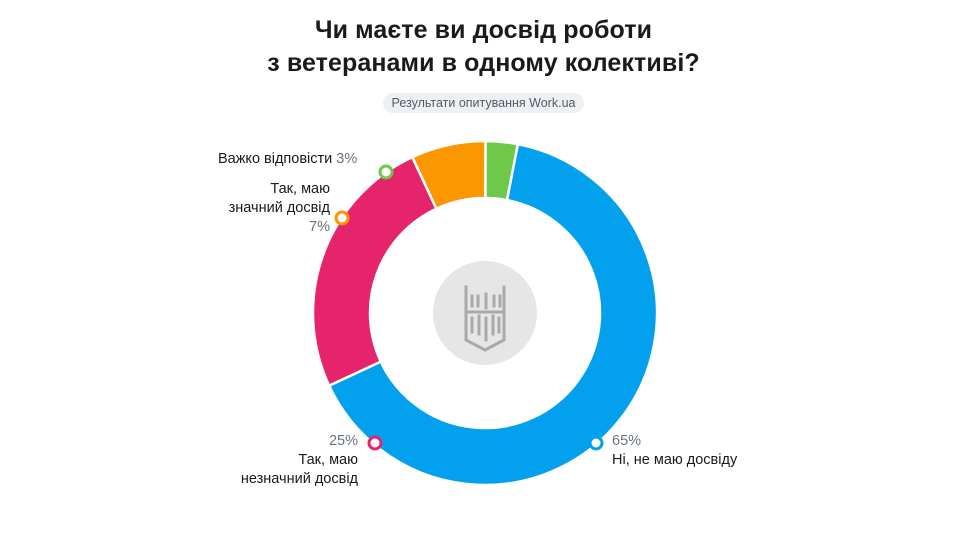 This screenshot has height=537, width=967. What do you see at coordinates (485, 318) in the screenshot?
I see `shield-logo-icon` at bounding box center [485, 318].